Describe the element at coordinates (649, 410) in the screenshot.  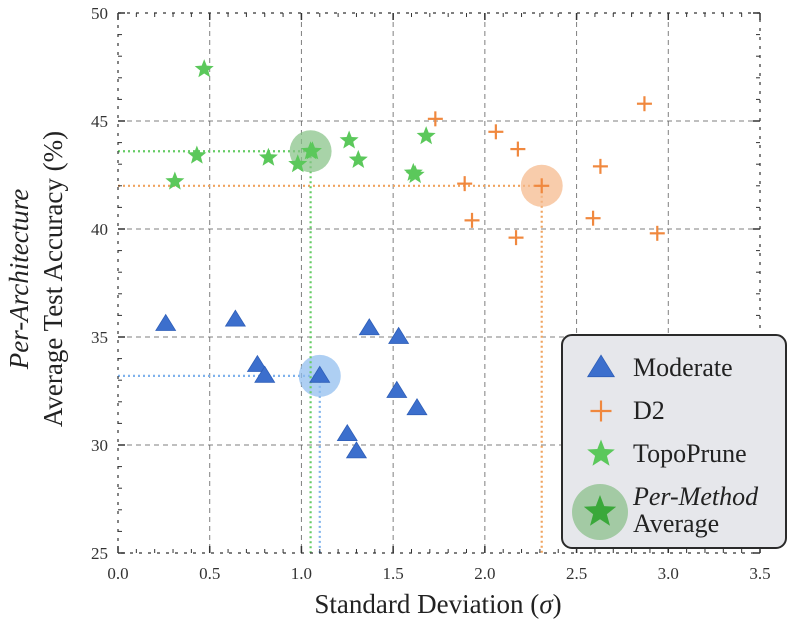
I see `legend-label-d2: D2` at that location.